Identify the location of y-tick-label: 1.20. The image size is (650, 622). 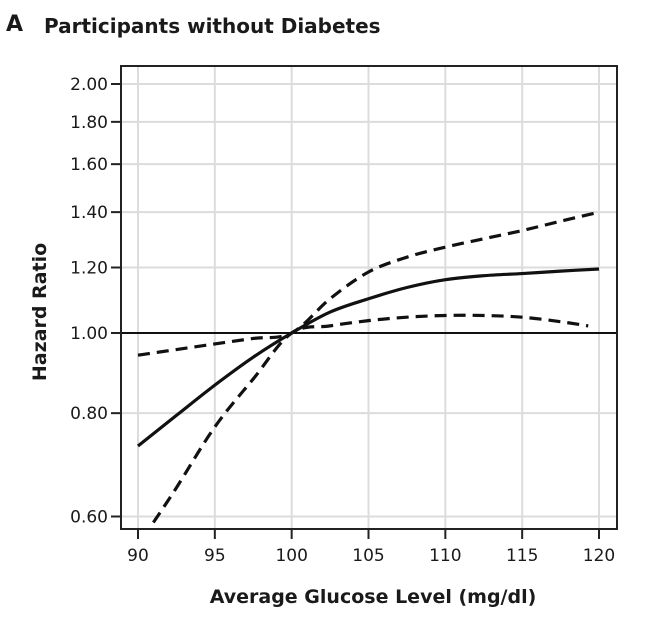
(89, 269).